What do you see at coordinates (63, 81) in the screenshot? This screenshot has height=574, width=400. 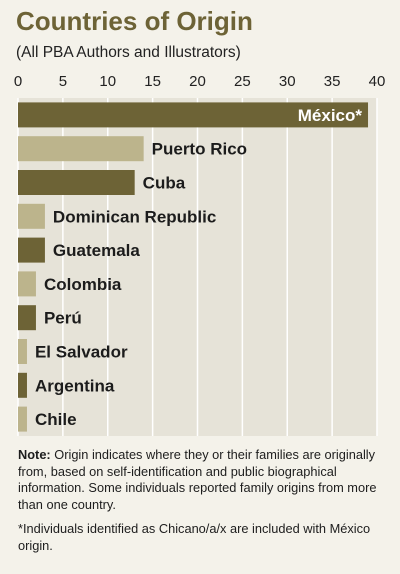 I see `x-tick-label: 5` at bounding box center [63, 81].